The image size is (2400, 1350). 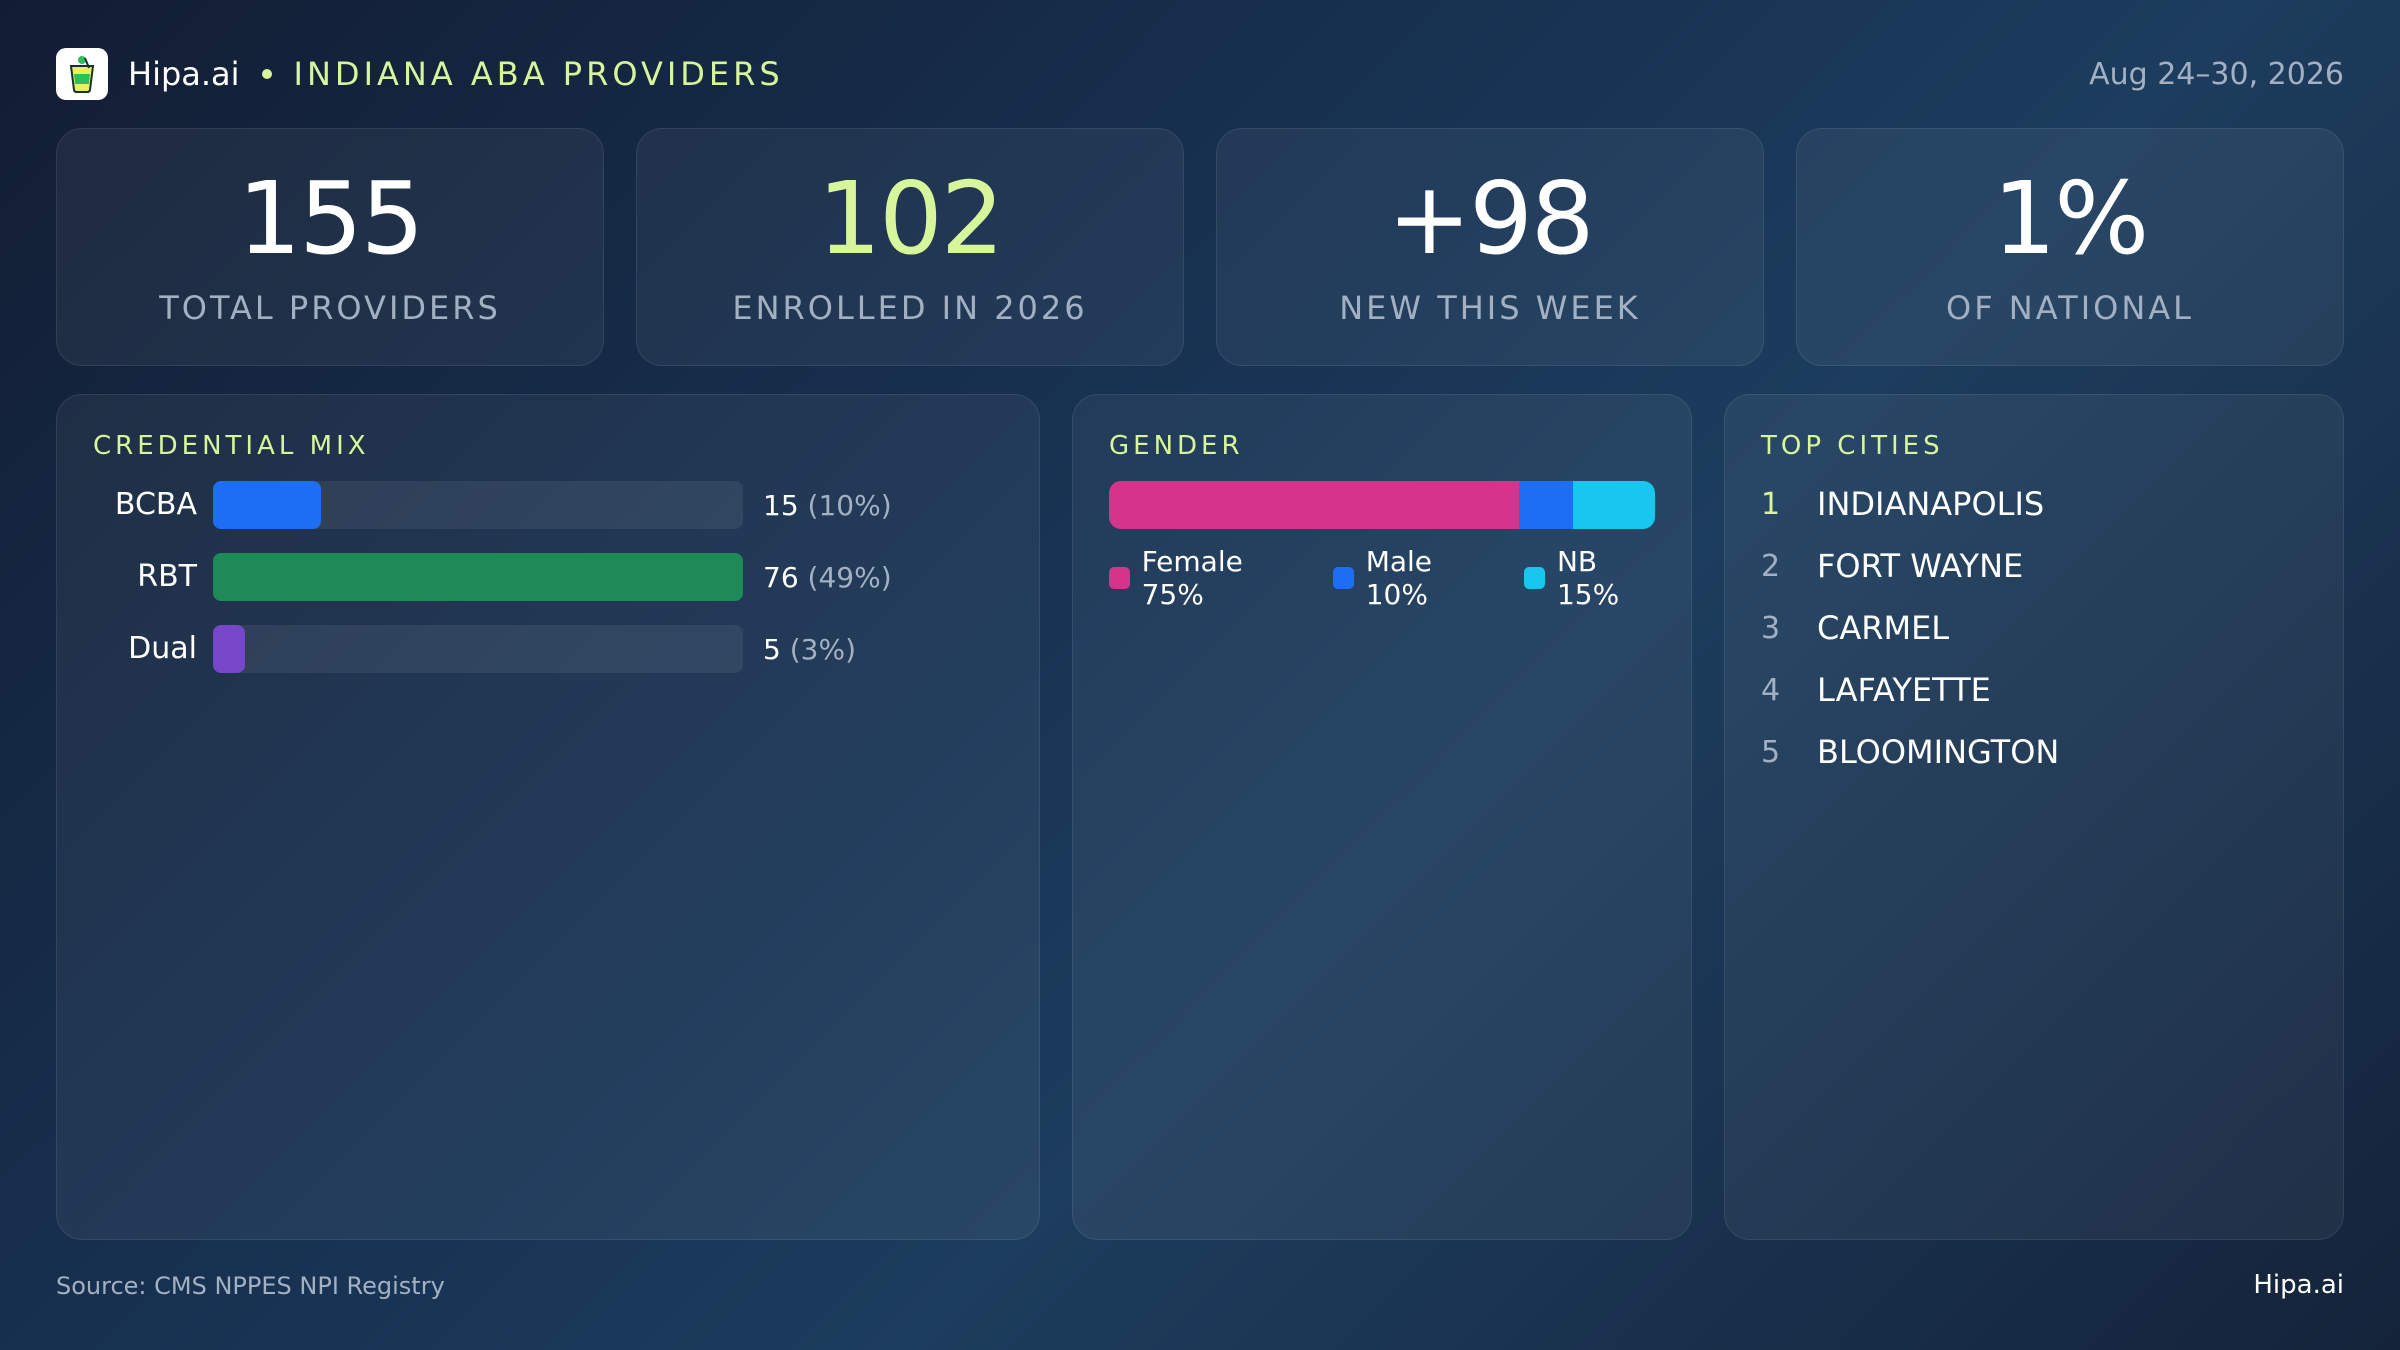 What do you see at coordinates (2070, 308) in the screenshot?
I see `kpi-label: OF NATIONAL` at bounding box center [2070, 308].